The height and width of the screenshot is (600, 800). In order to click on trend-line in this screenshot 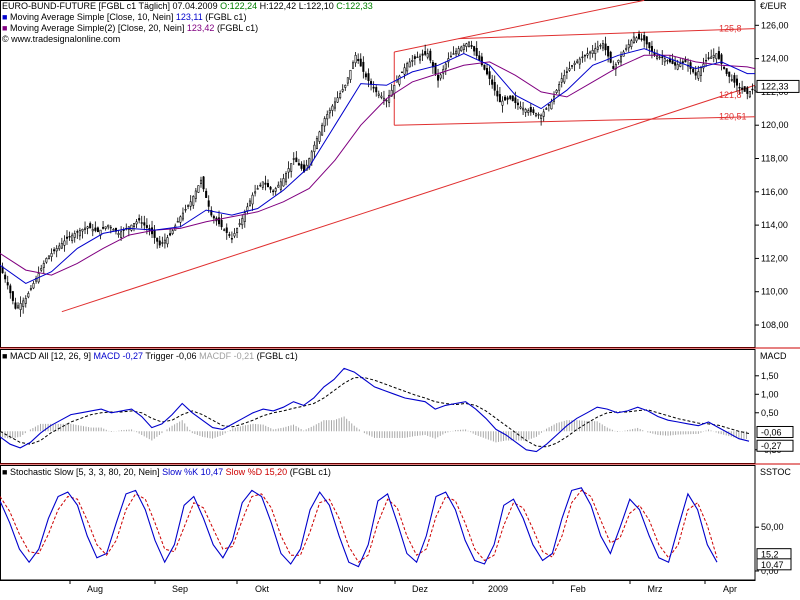, I will do `click(519, 26)`.